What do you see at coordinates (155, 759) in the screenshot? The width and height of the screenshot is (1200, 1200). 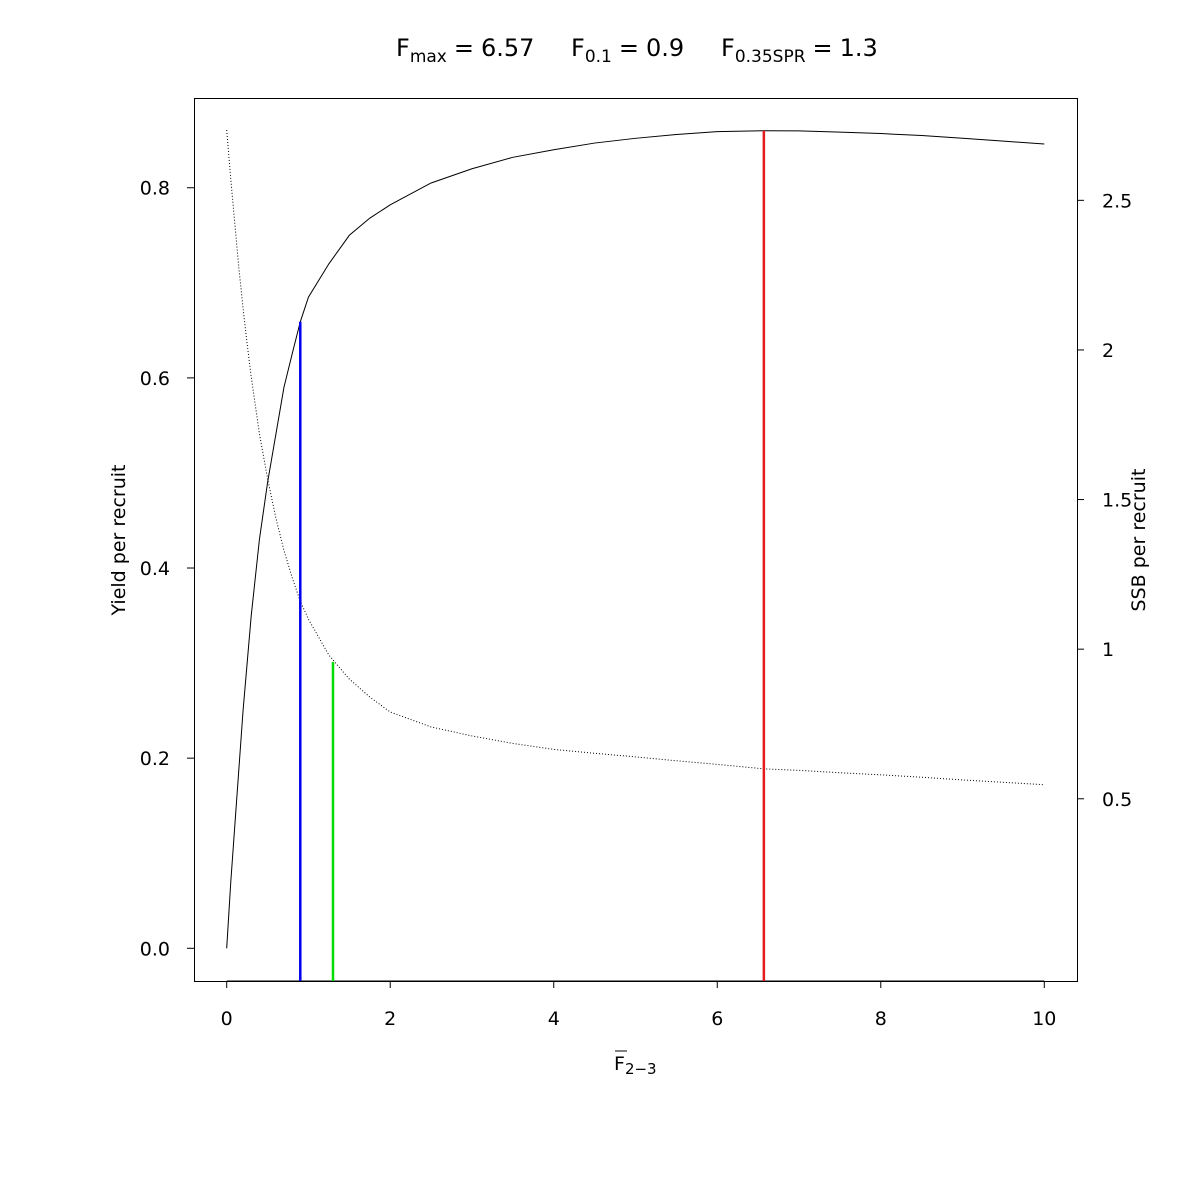 I see `y-tick-label: 0.2` at bounding box center [155, 759].